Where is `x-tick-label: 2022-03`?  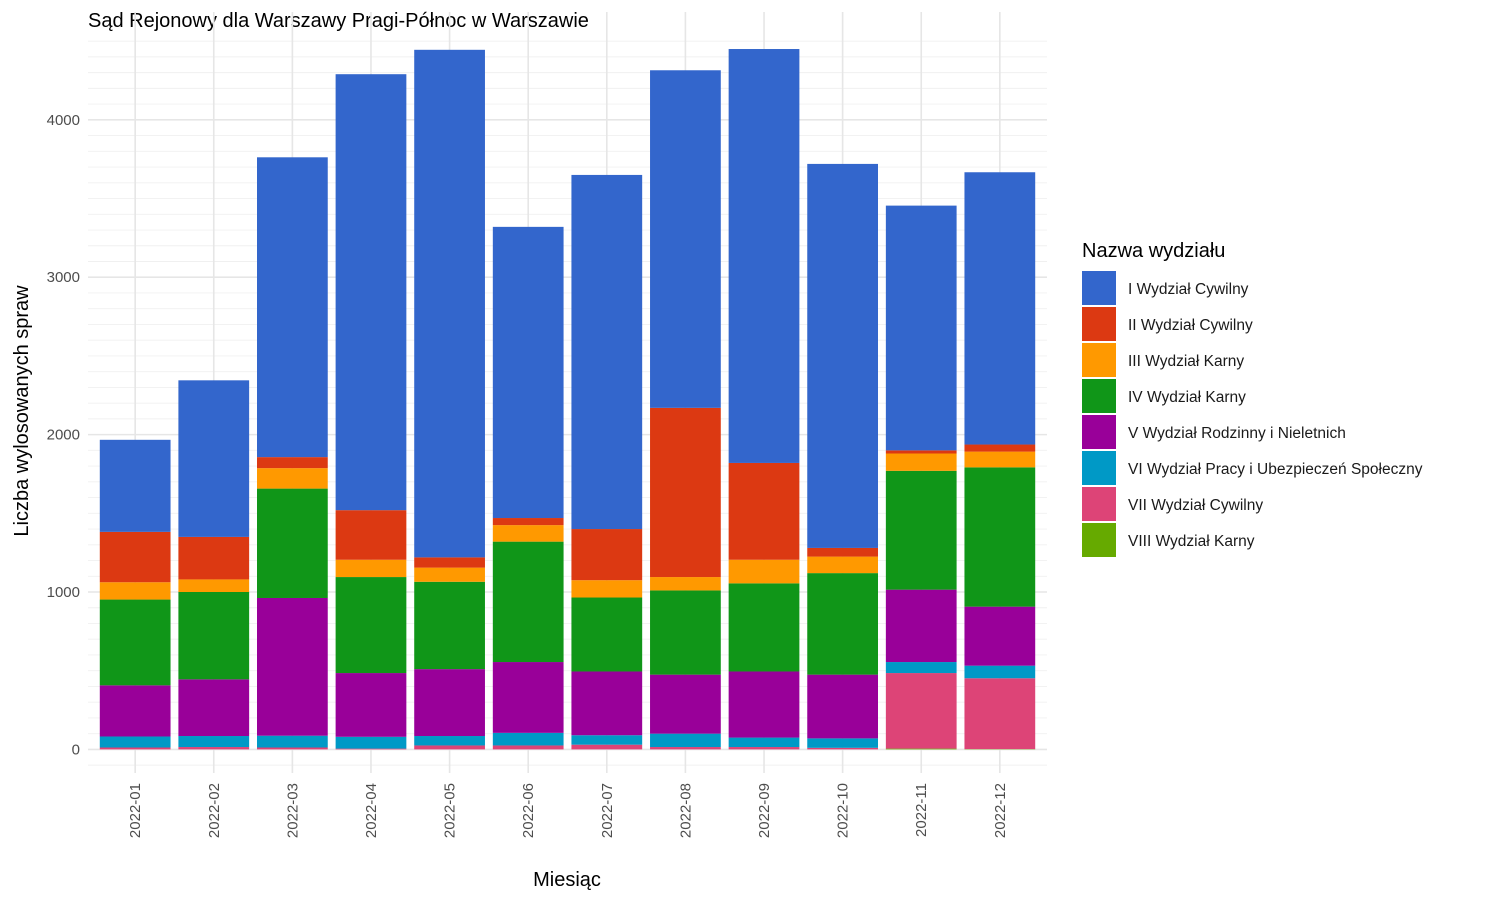 x-tick-label: 2022-03 is located at coordinates (292, 810).